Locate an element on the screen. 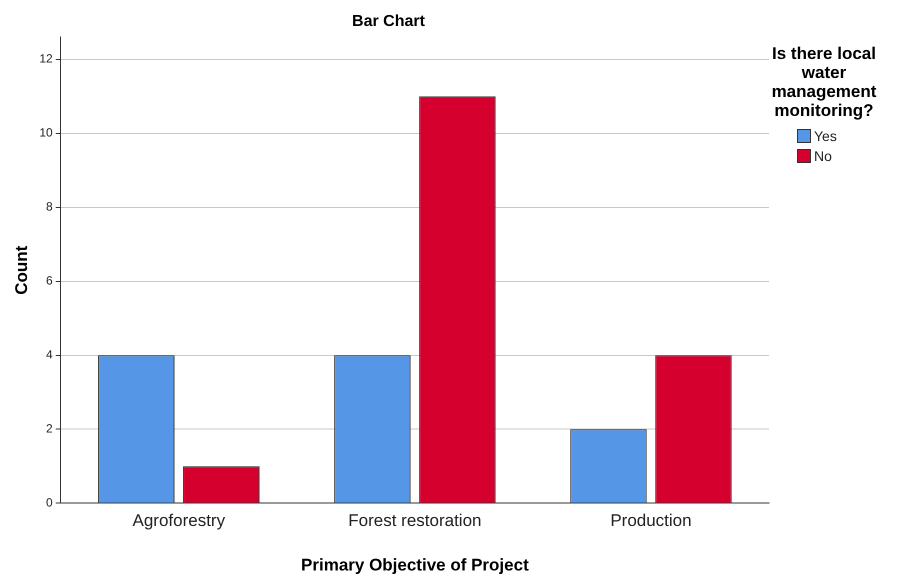 Image resolution: width=897 pixels, height=588 pixels. x-tick-label: Forest restoration is located at coordinates (415, 520).